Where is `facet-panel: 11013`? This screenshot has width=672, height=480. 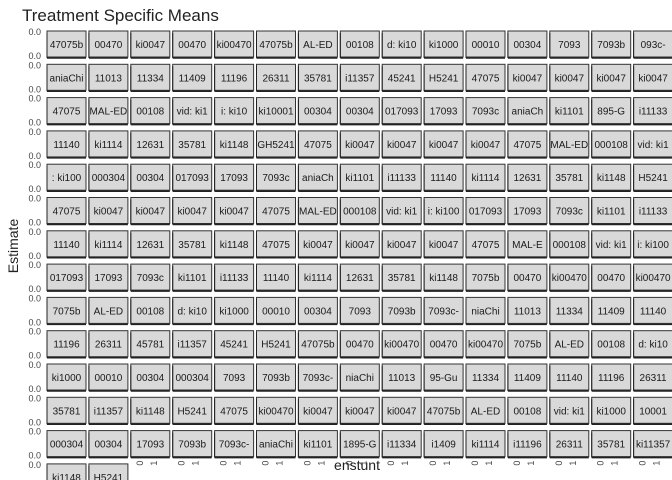
facet-panel: 11013 is located at coordinates (527, 311).